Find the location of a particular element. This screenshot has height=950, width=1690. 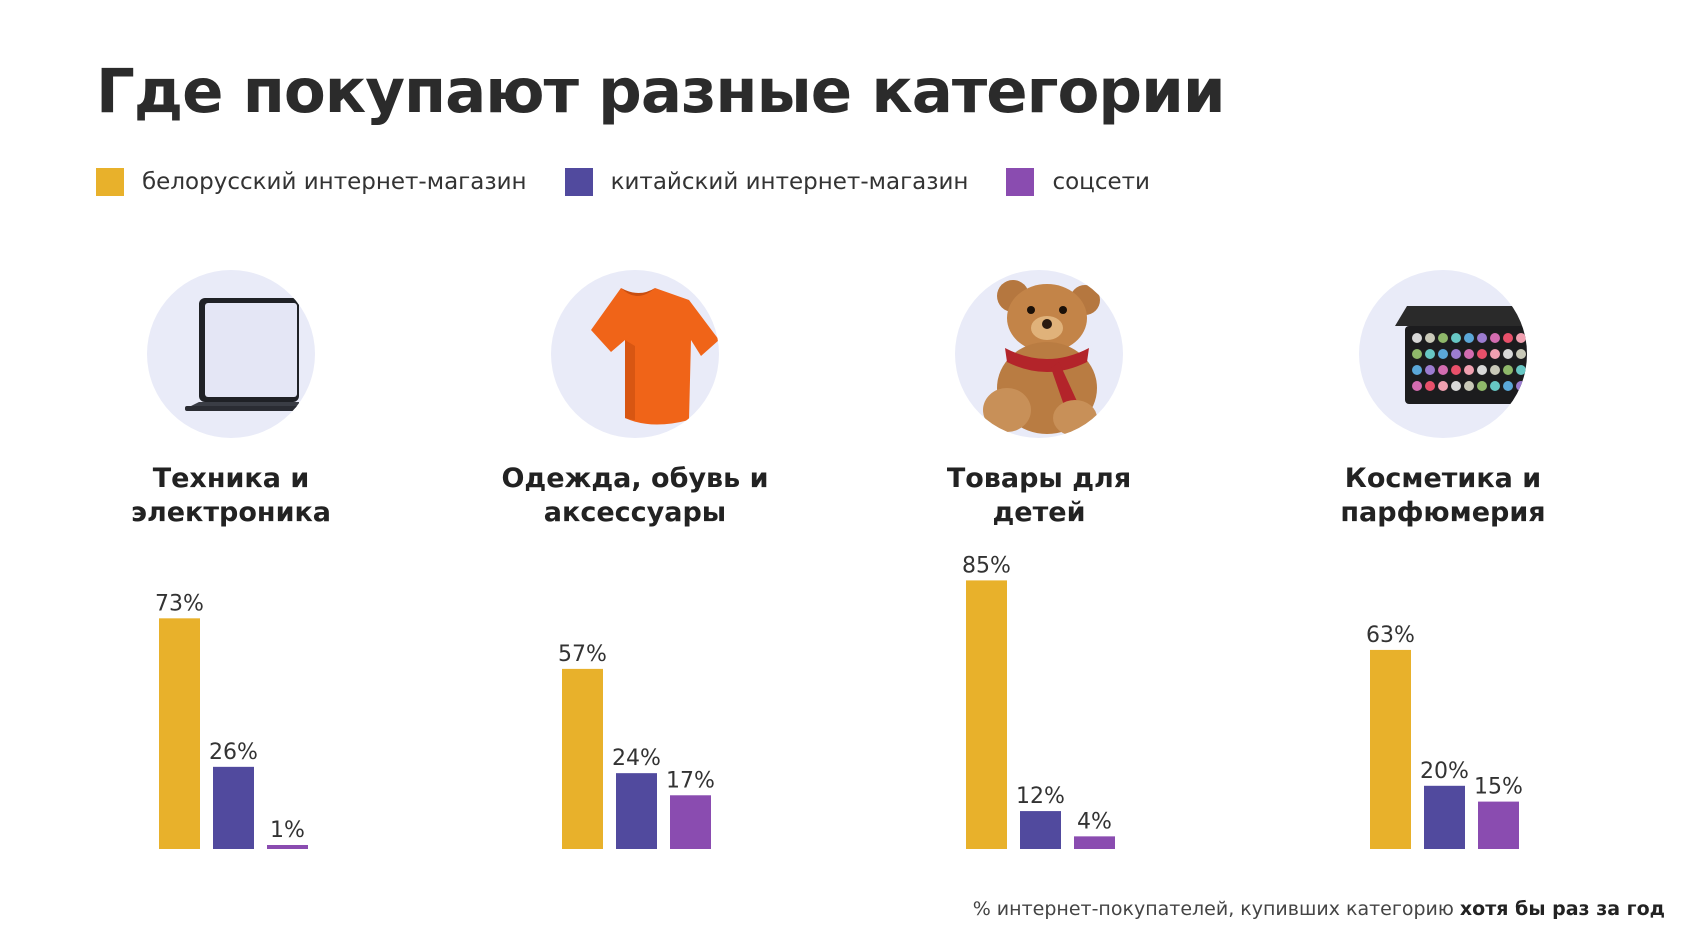

category-label-cosmetics-line1: Косметика и is located at coordinates (1443, 478).